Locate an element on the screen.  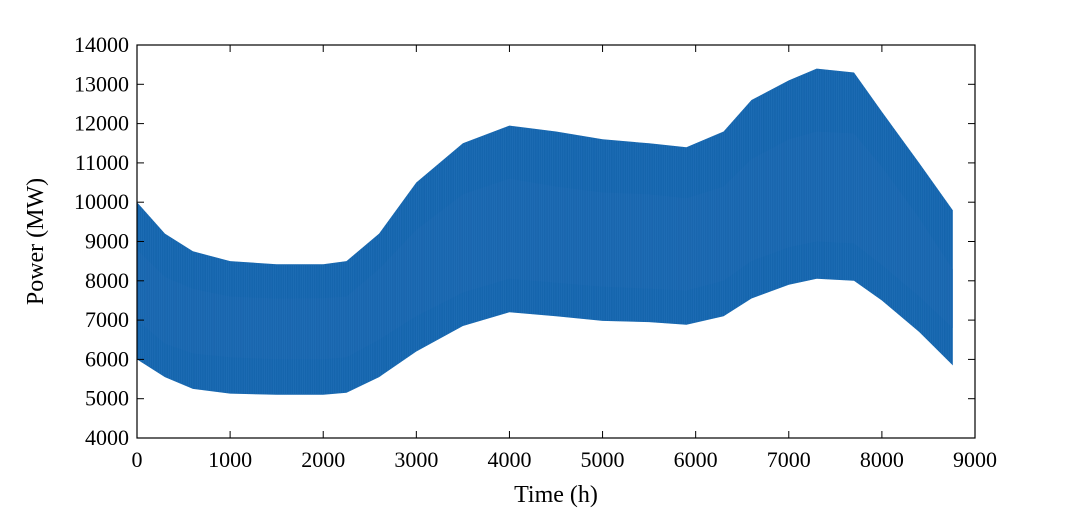
x-tick-label: 3000 is located at coordinates (416, 459).